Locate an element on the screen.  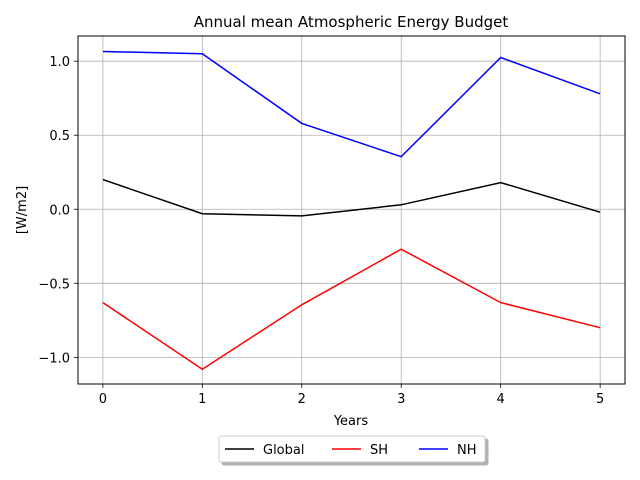
chart-title: Annual mean Atmospheric Energy Budget is located at coordinates (351, 22).